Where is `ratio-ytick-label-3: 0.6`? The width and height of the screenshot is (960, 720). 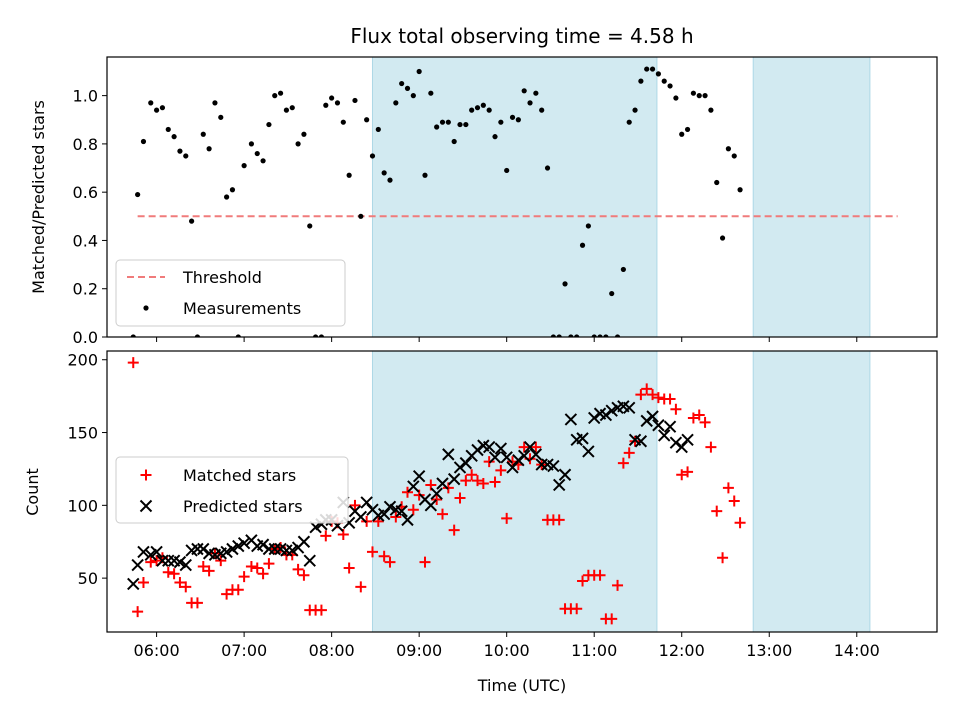 ratio-ytick-label-3: 0.6 is located at coordinates (85, 192).